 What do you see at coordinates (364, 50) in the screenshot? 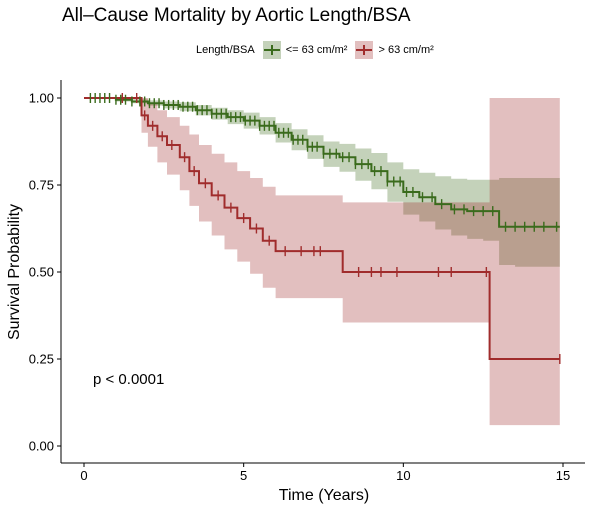
I see `legend-key-long` at bounding box center [364, 50].